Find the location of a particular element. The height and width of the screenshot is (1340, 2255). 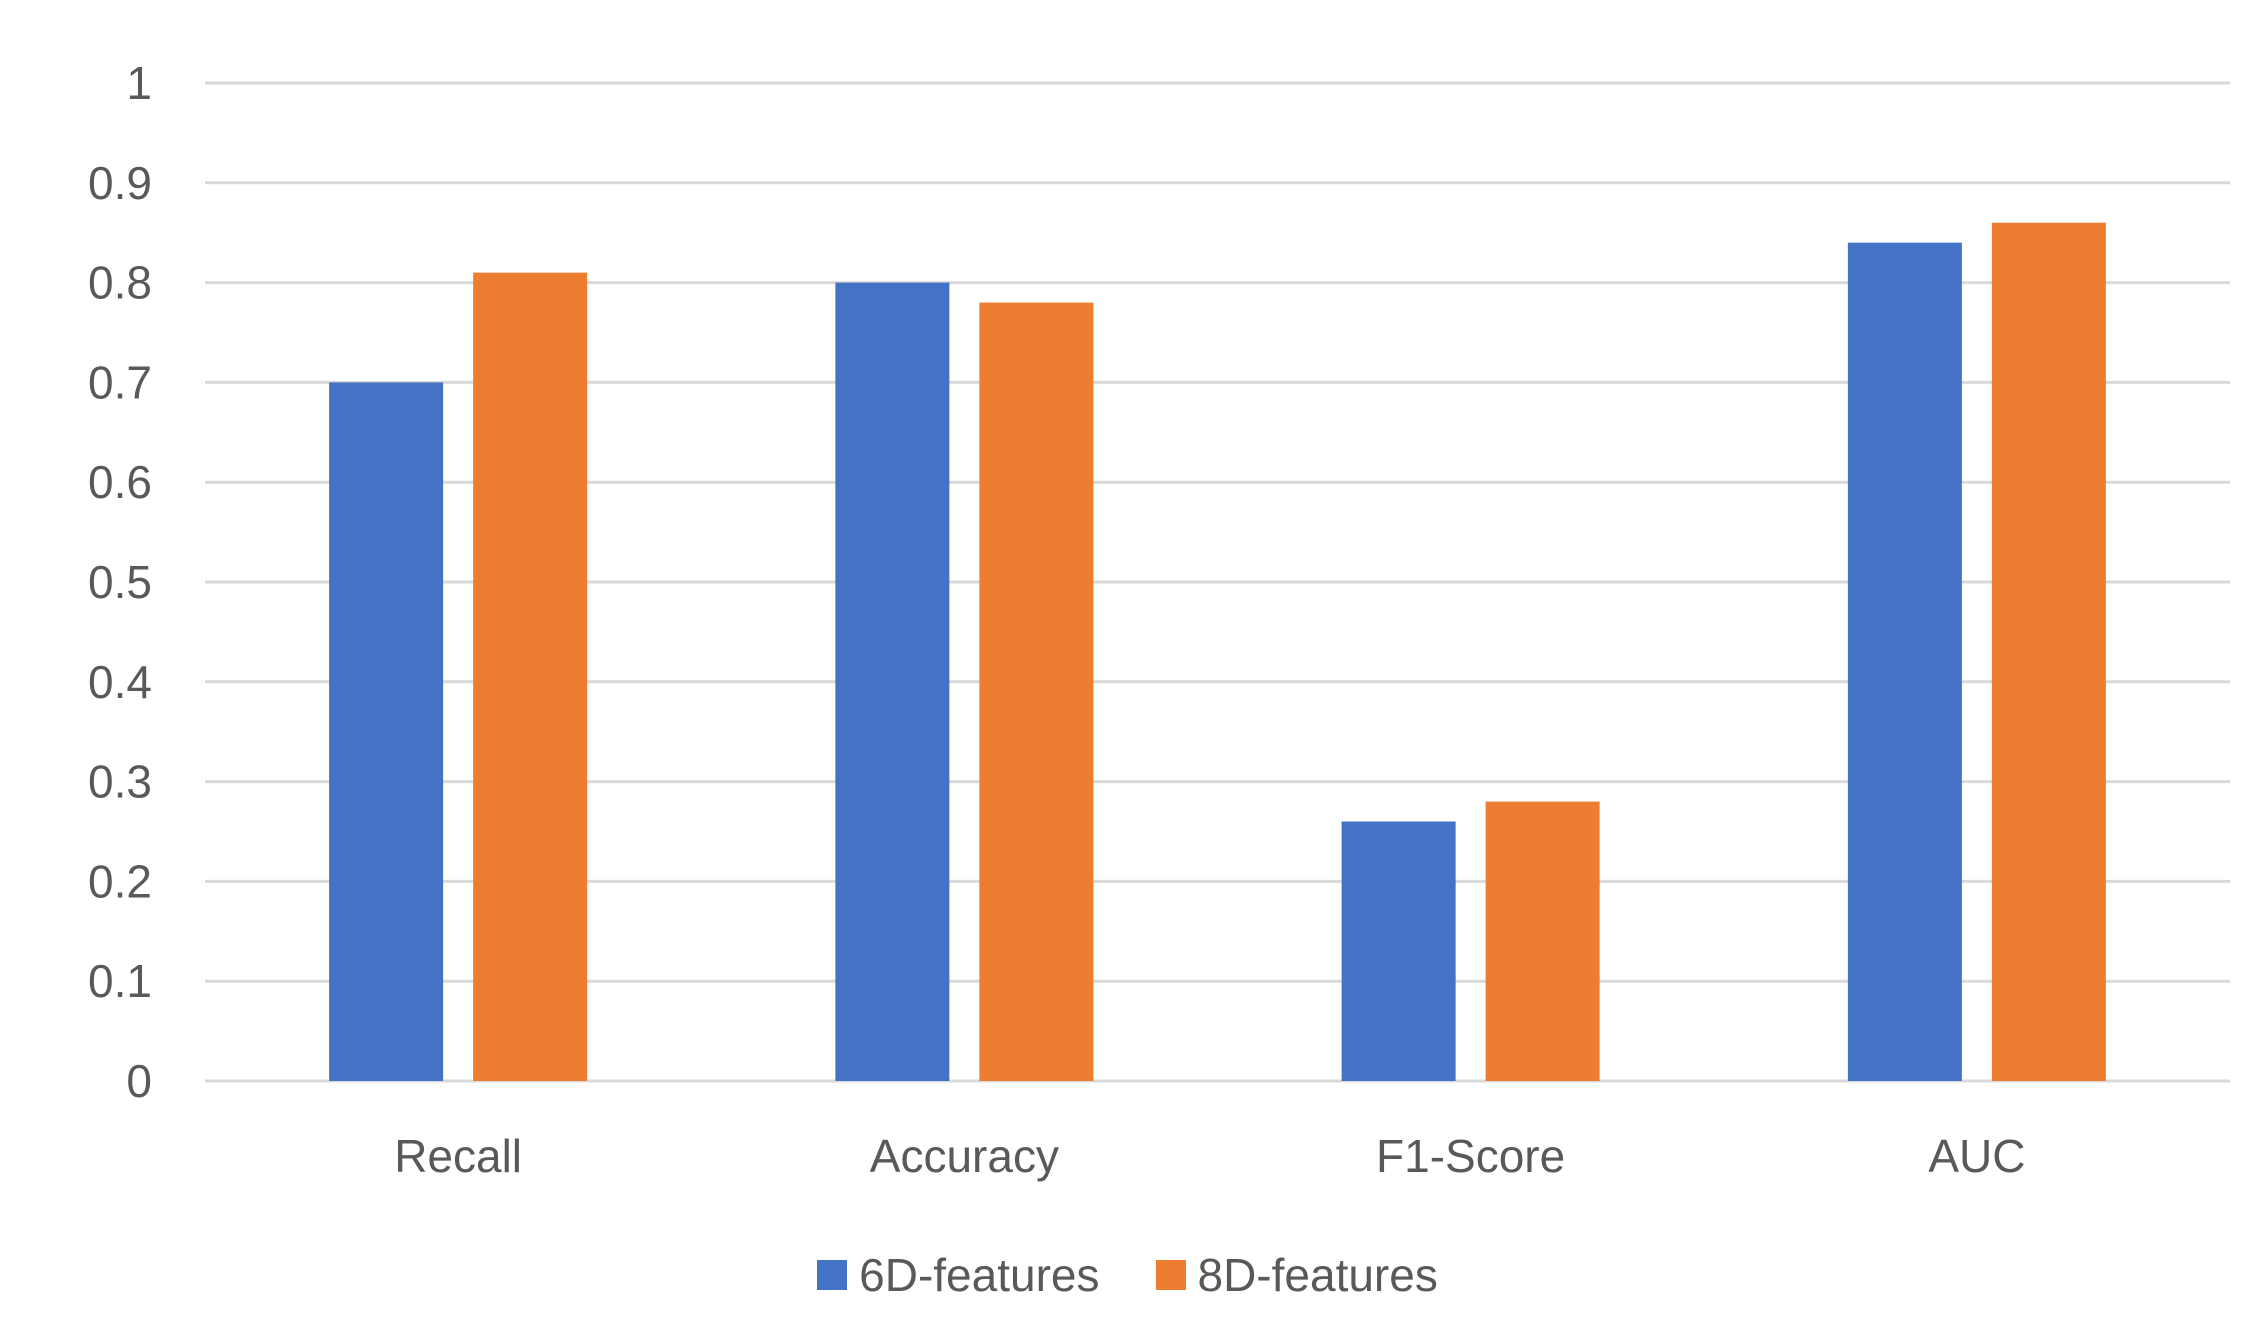

y-tick-label-5: 0.5 is located at coordinates (120, 582).